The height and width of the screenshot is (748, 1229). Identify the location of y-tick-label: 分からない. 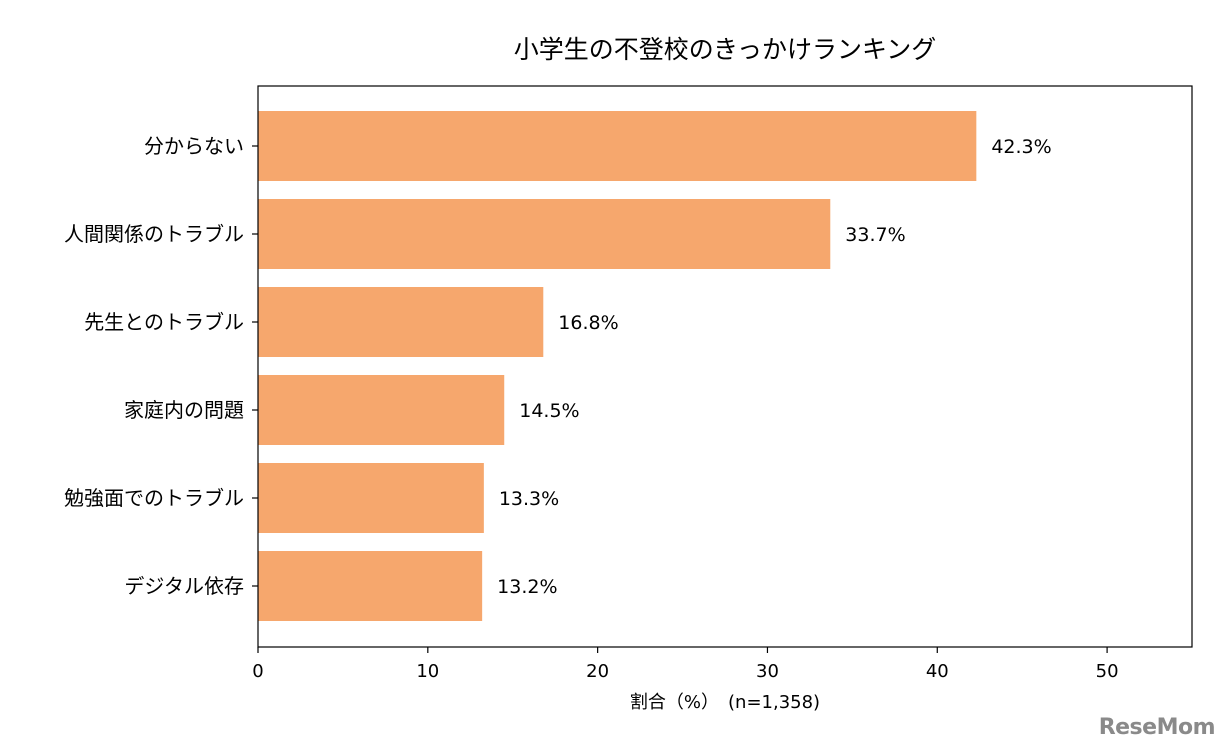
(194, 146).